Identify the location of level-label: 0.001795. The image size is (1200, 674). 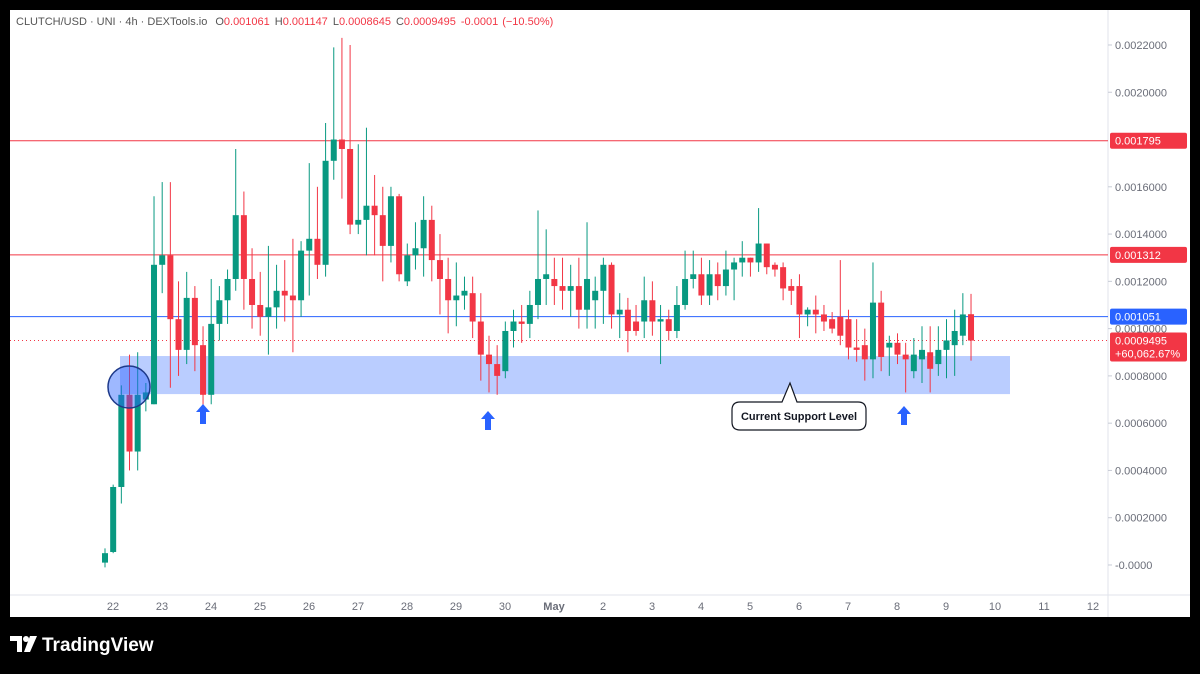
(1138, 142).